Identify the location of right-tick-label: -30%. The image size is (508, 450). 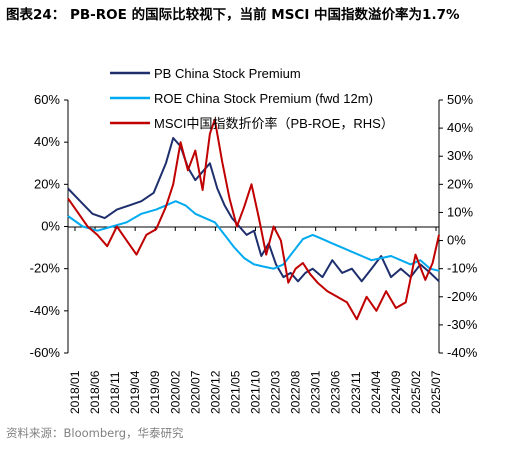
(462, 324).